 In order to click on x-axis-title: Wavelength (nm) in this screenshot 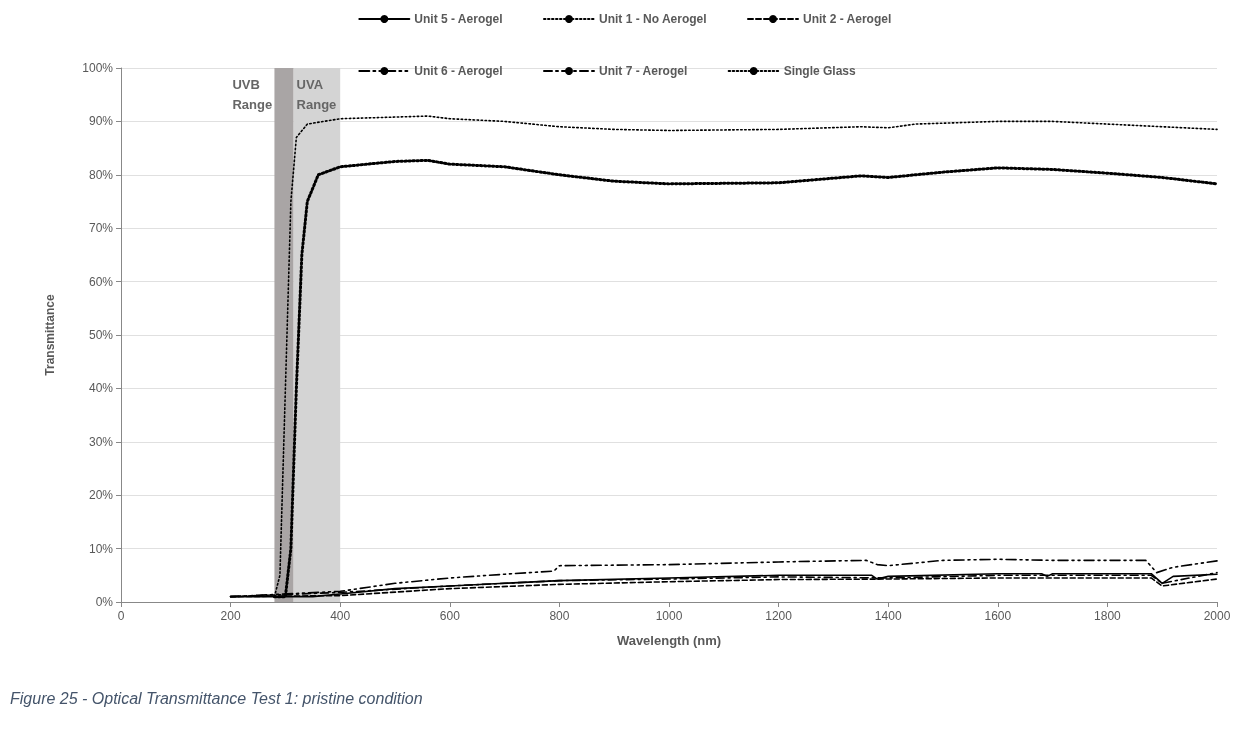, I will do `click(669, 640)`.